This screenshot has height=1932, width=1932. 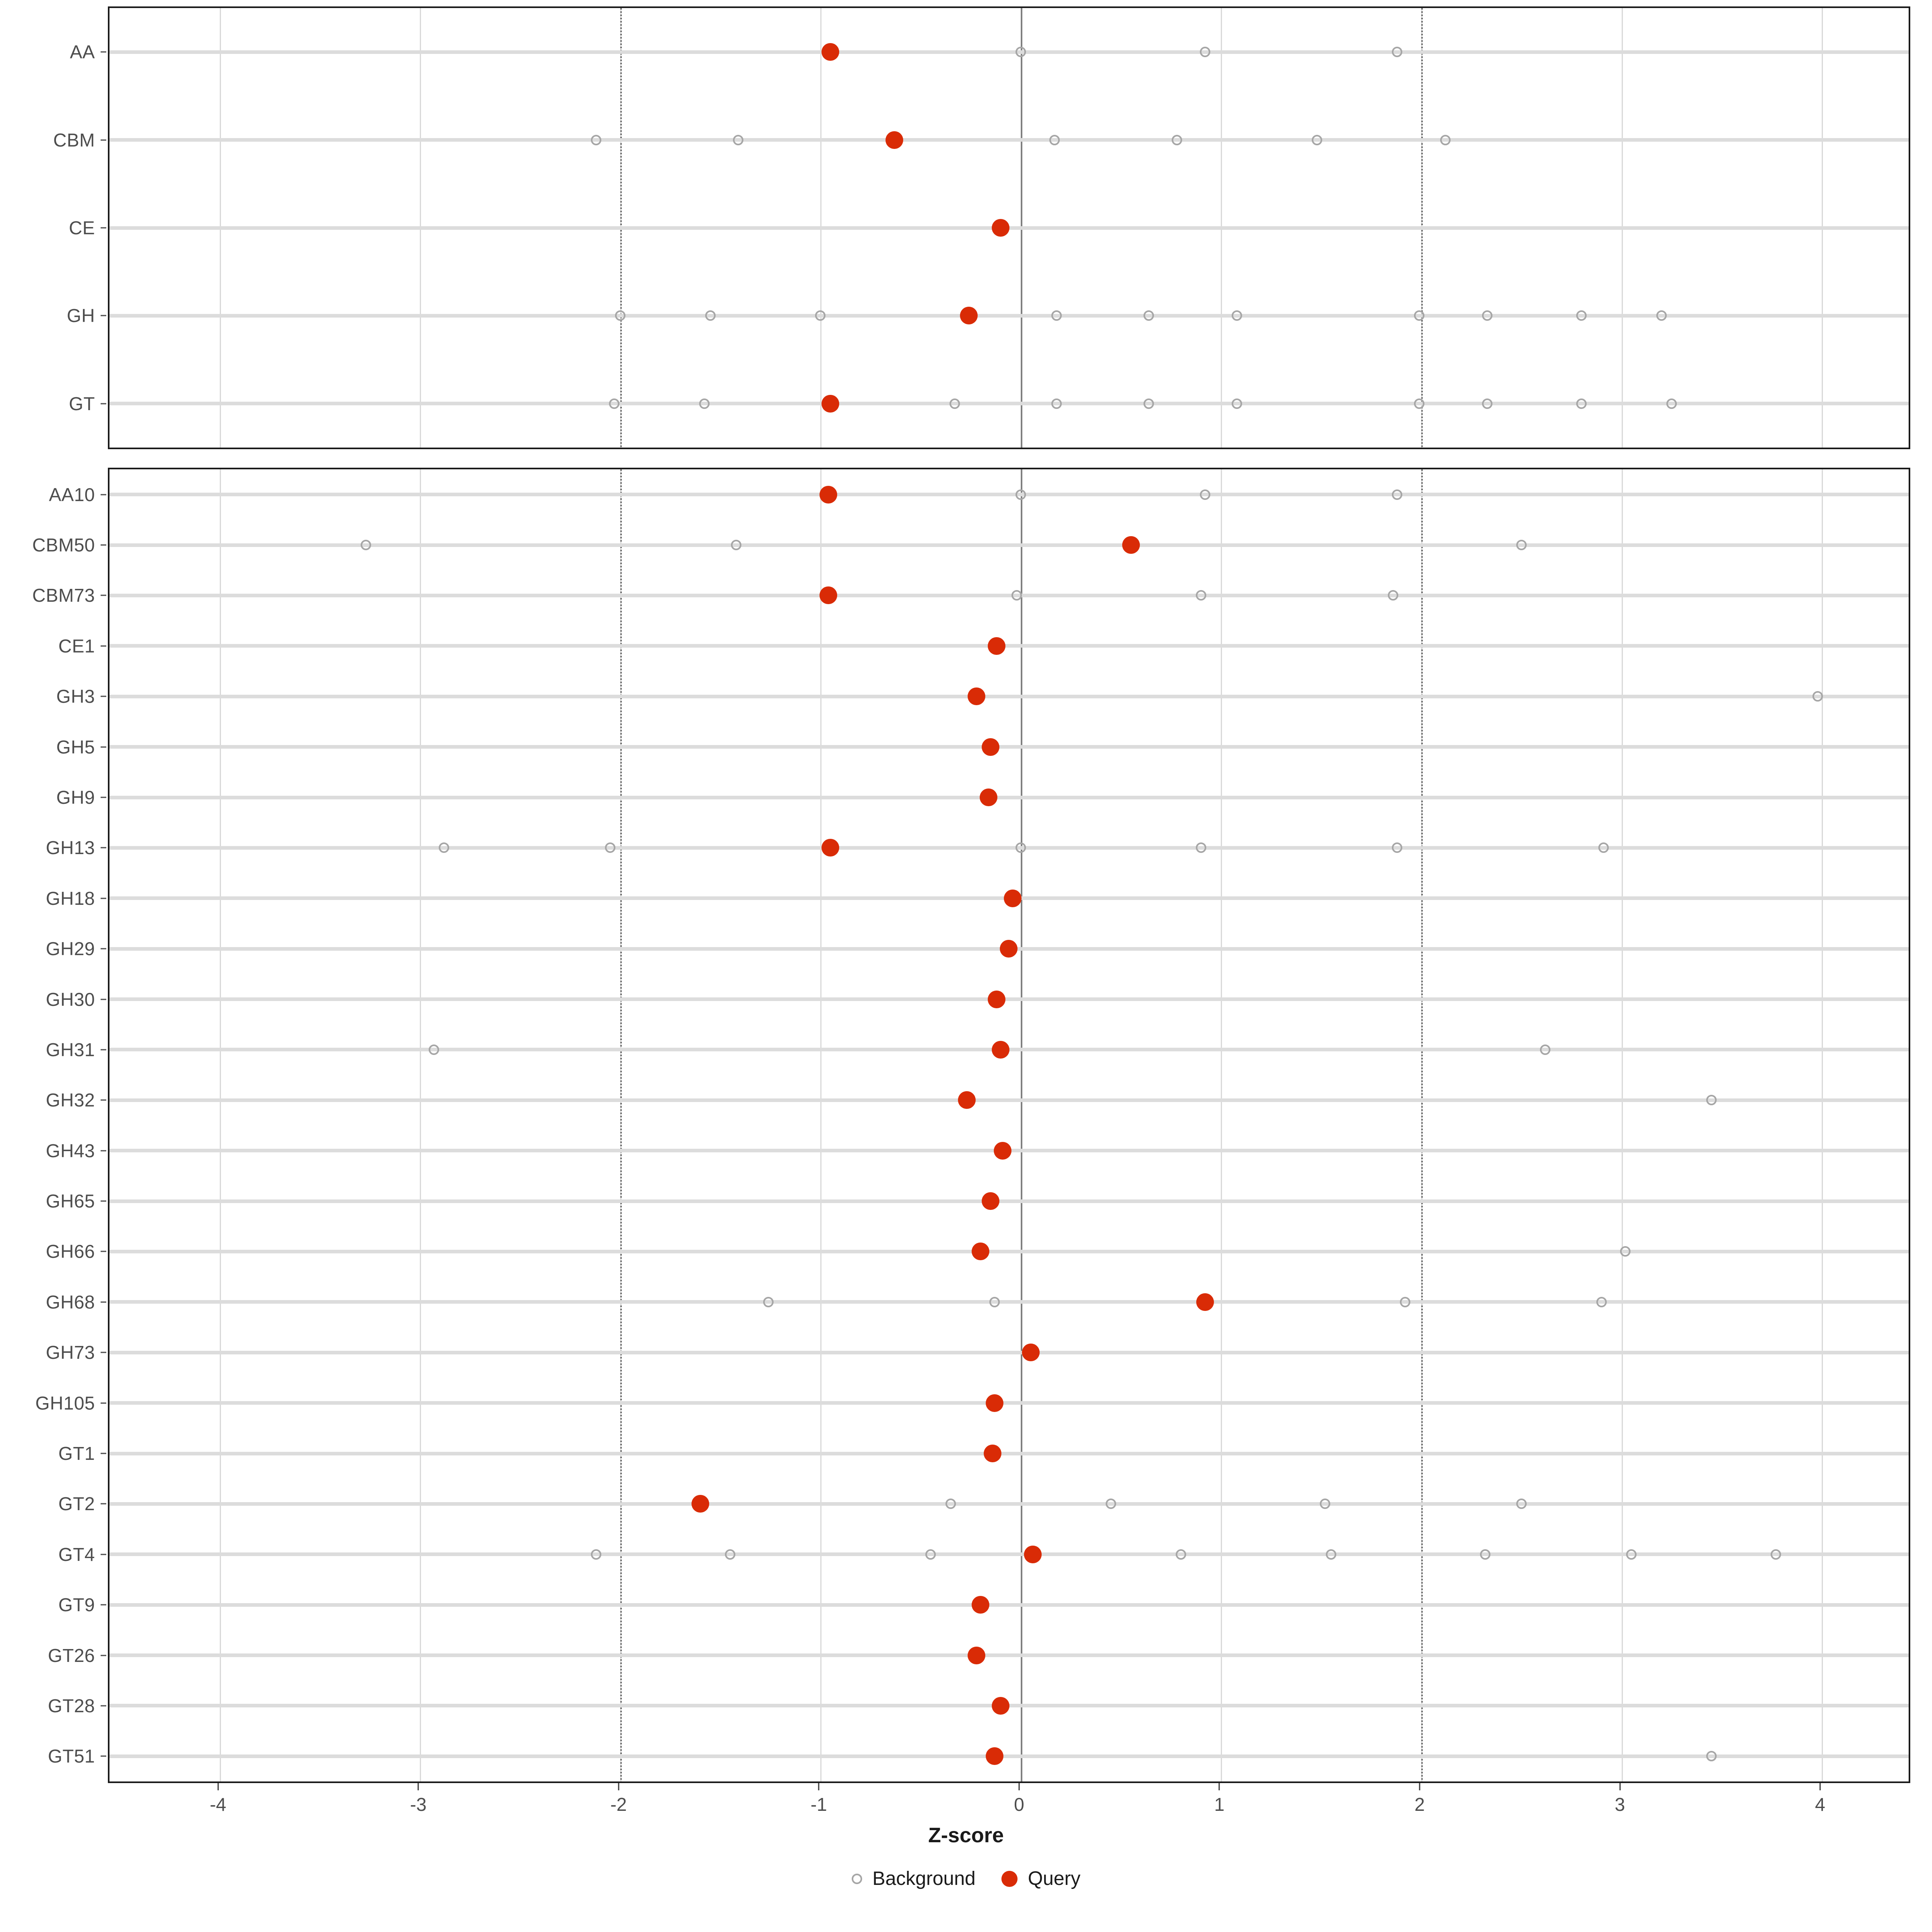 What do you see at coordinates (70, 949) in the screenshot?
I see `y-tick-label-GH29: GH29` at bounding box center [70, 949].